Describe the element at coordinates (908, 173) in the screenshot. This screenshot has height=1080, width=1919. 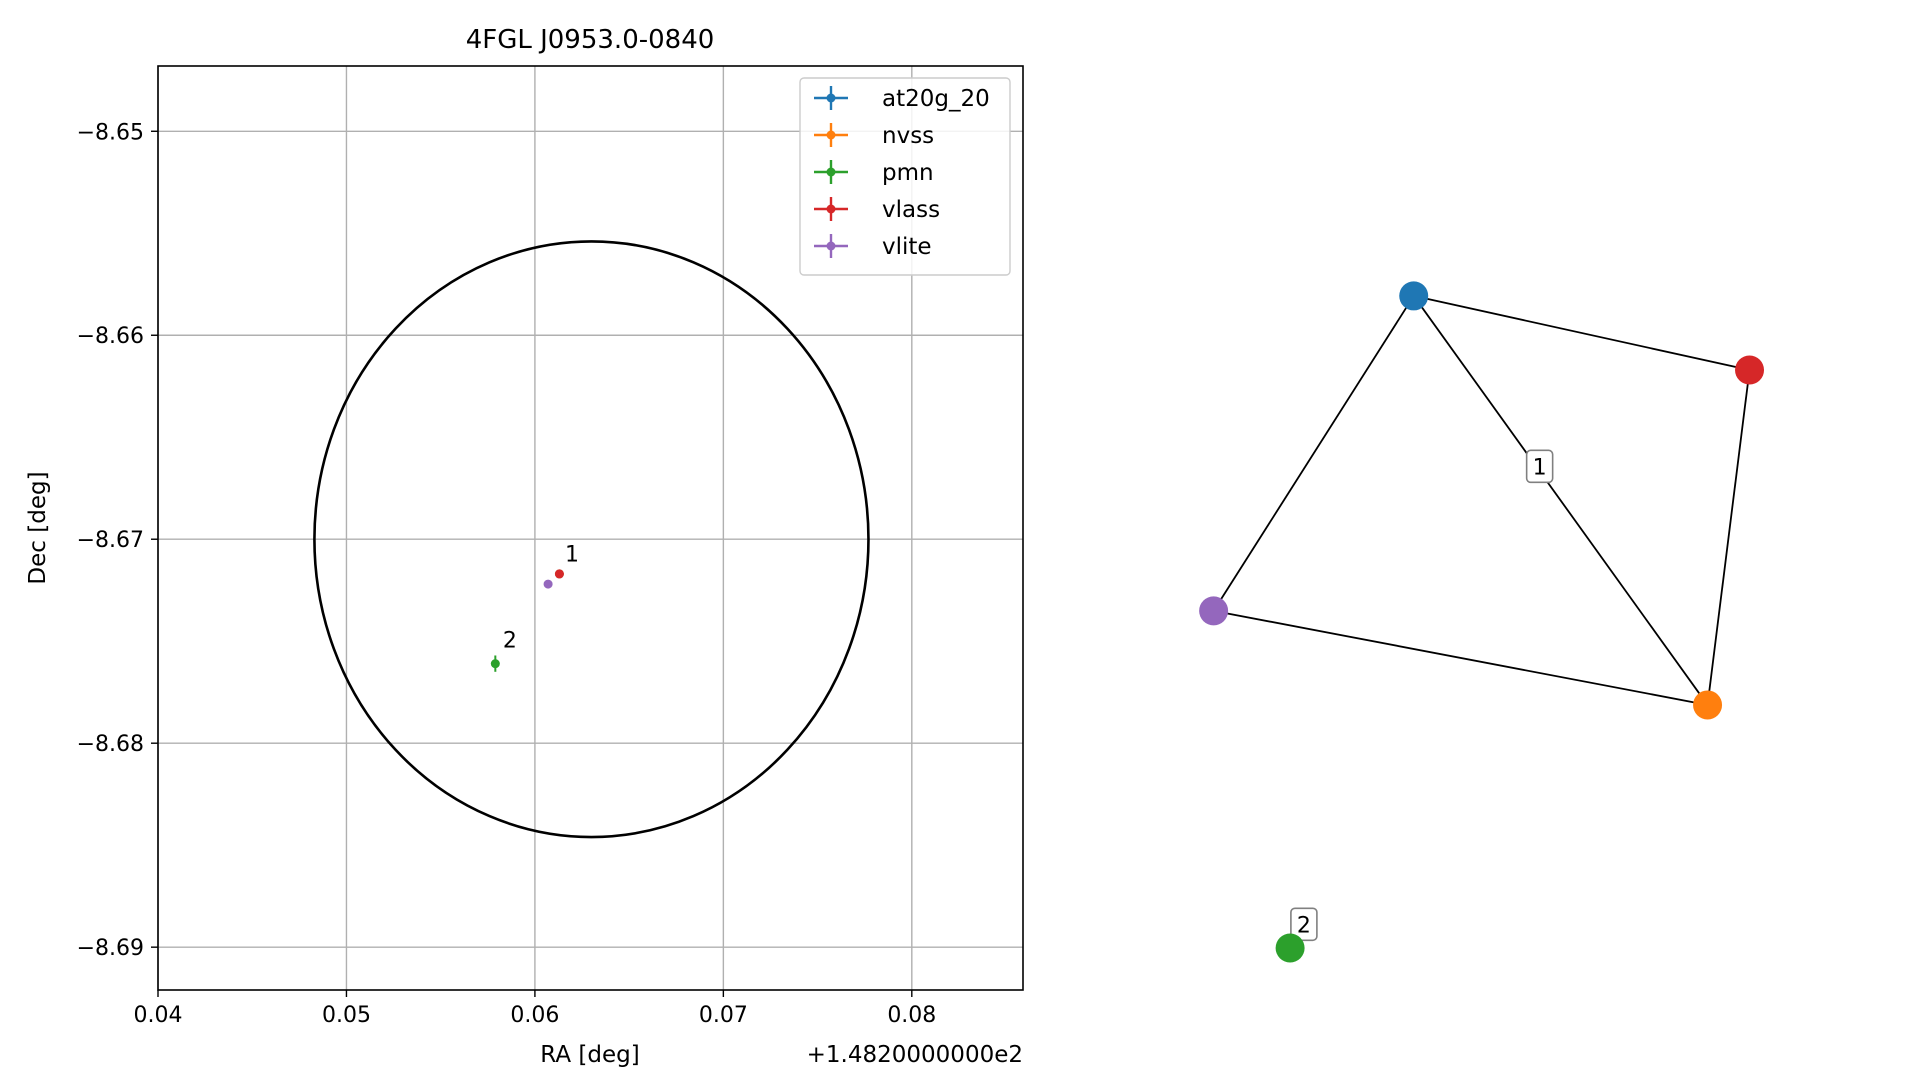
I see `legend-label: pmn` at that location.